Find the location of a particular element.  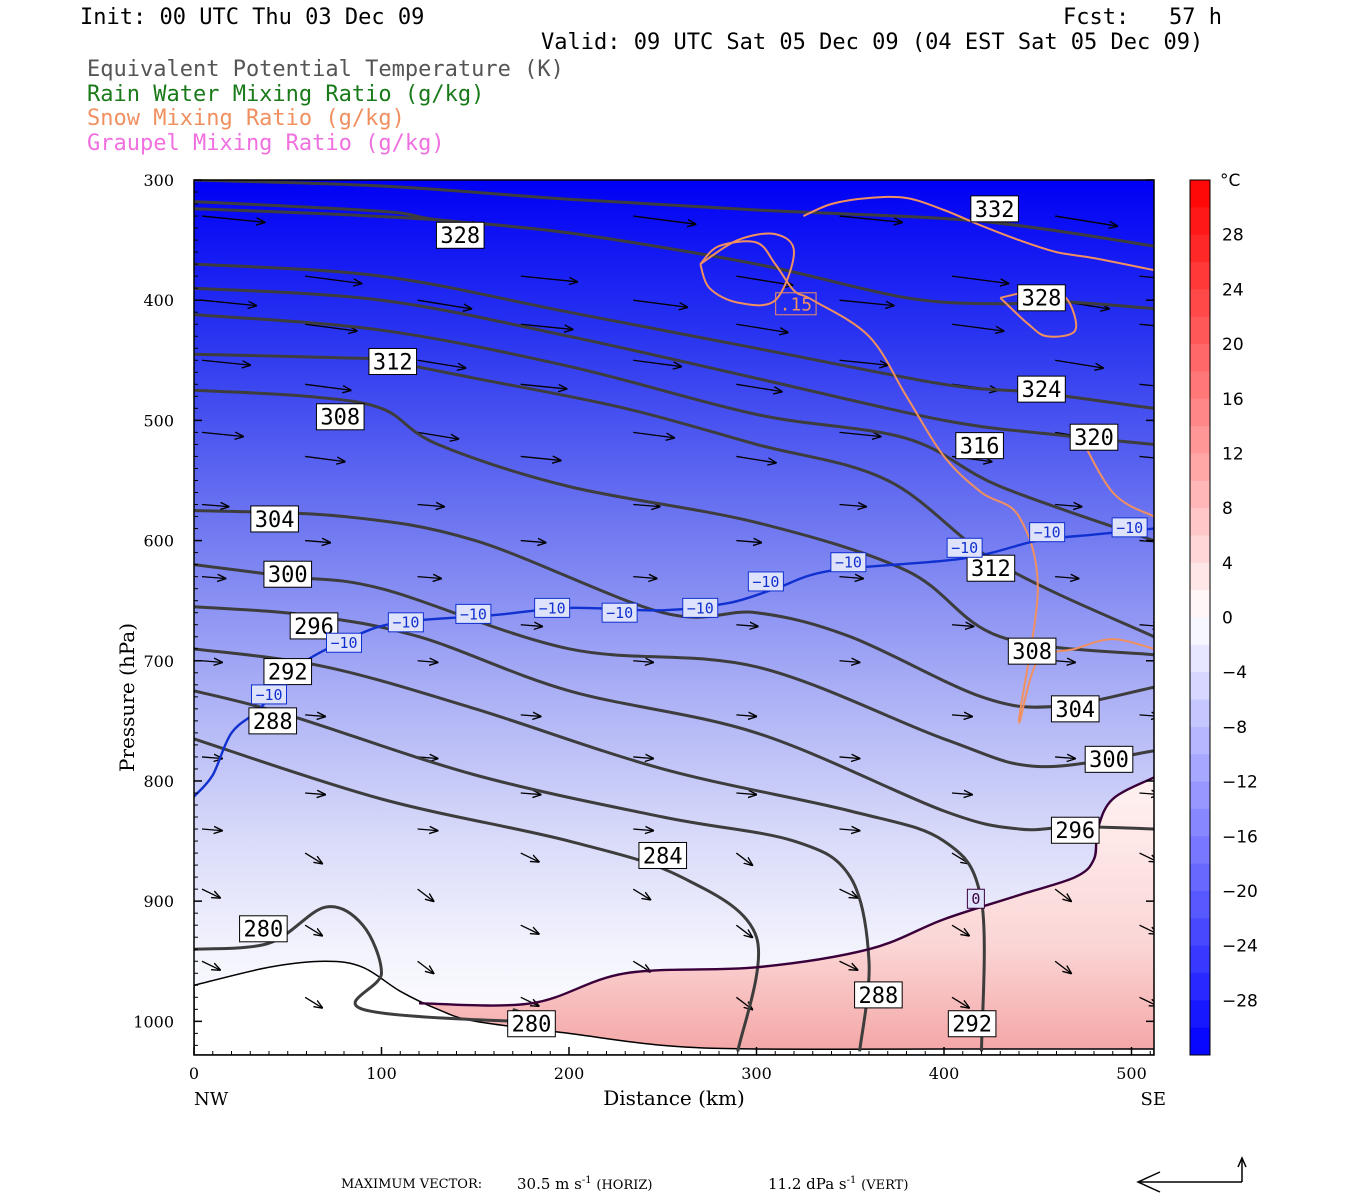

variable-rain-water: Rain Water Mixing Ratio (g/kg) is located at coordinates (286, 94).